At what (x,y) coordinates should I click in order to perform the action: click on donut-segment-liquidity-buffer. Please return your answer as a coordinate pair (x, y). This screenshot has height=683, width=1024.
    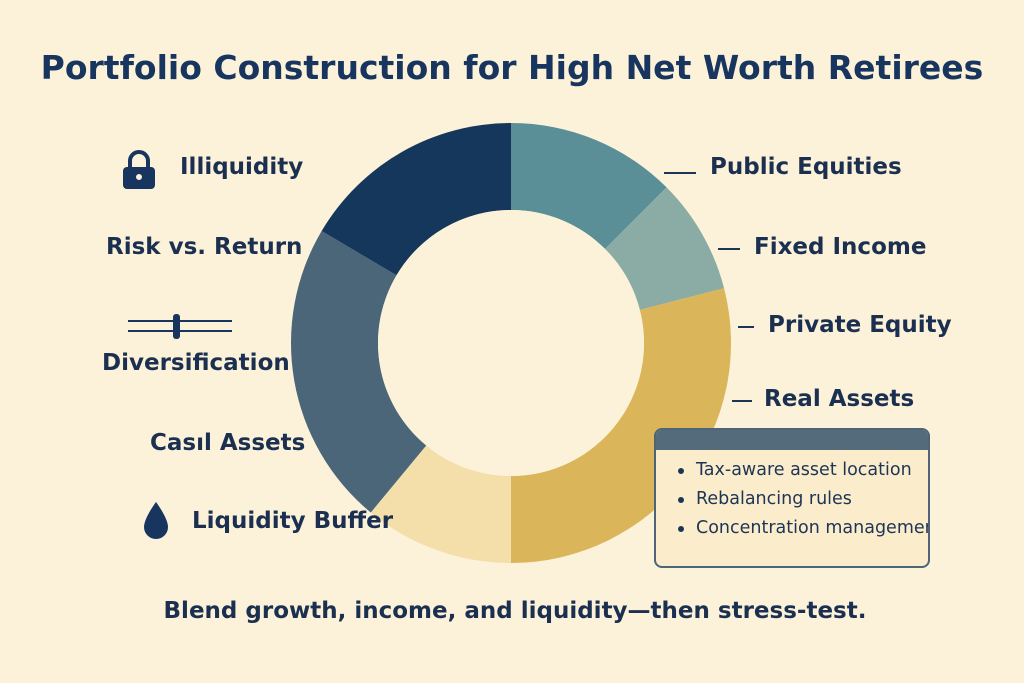
    Looking at the image, I should click on (440, 504).